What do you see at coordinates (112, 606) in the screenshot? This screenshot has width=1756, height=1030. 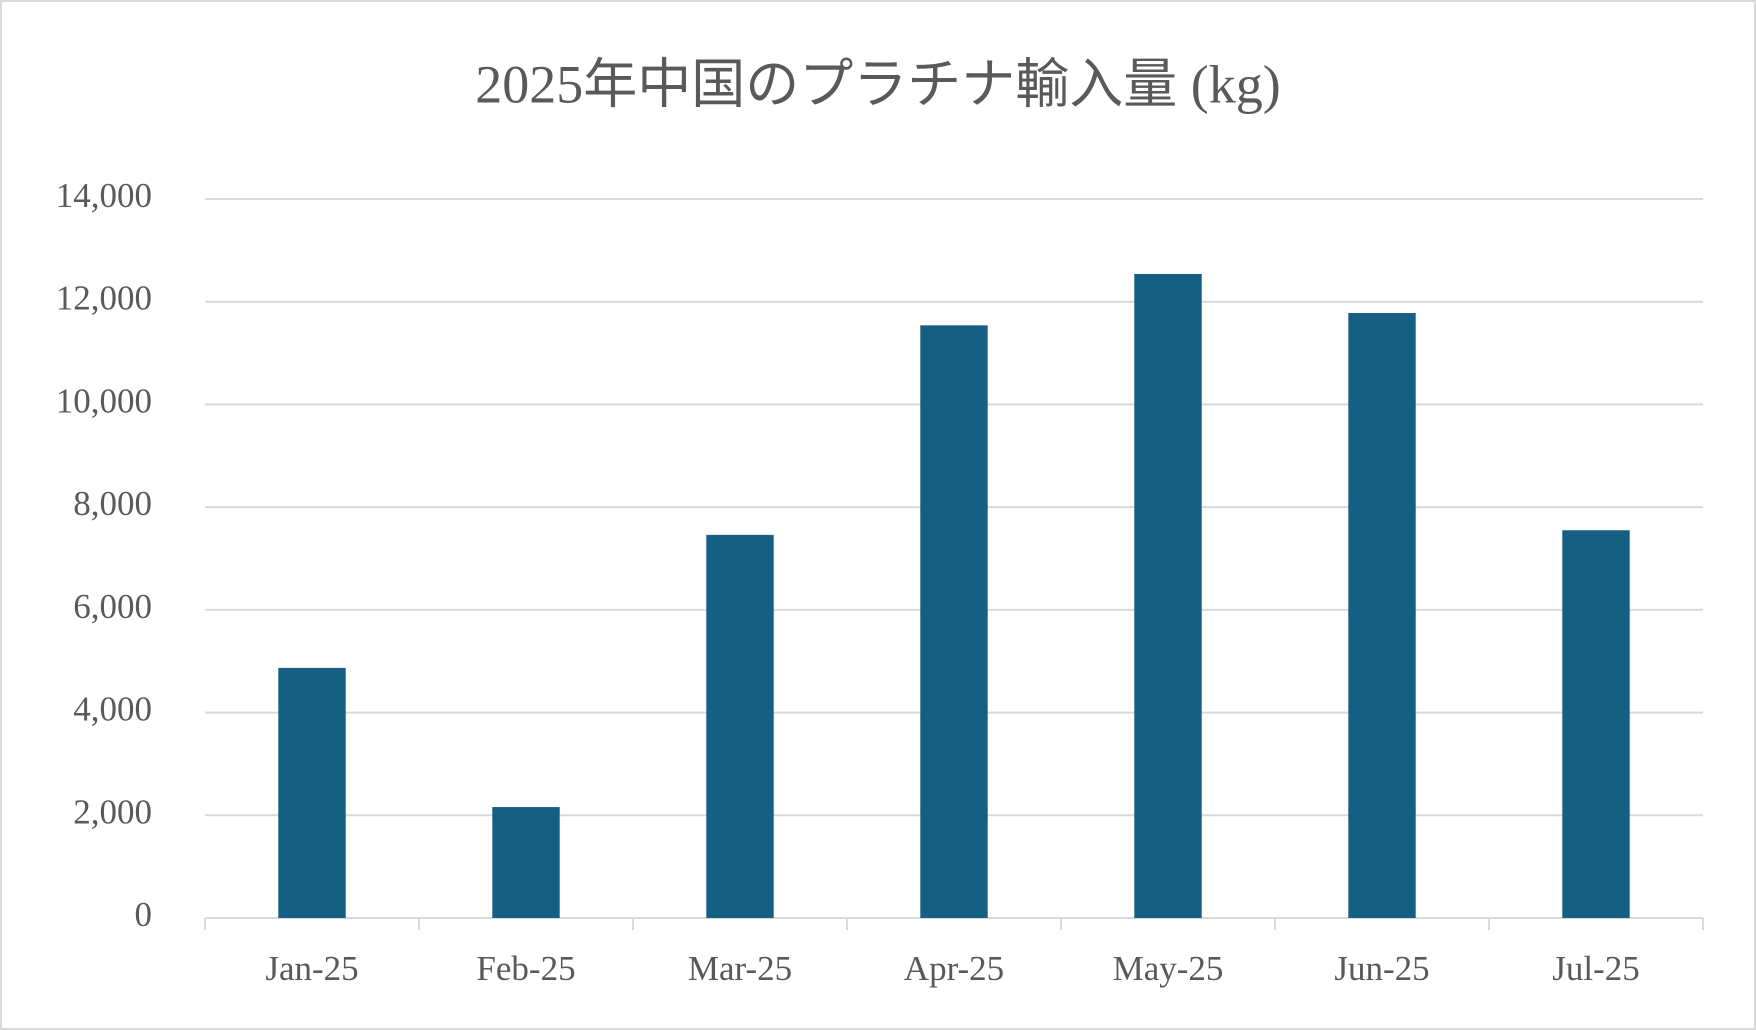 I see `y-tick-label: 6,000` at bounding box center [112, 606].